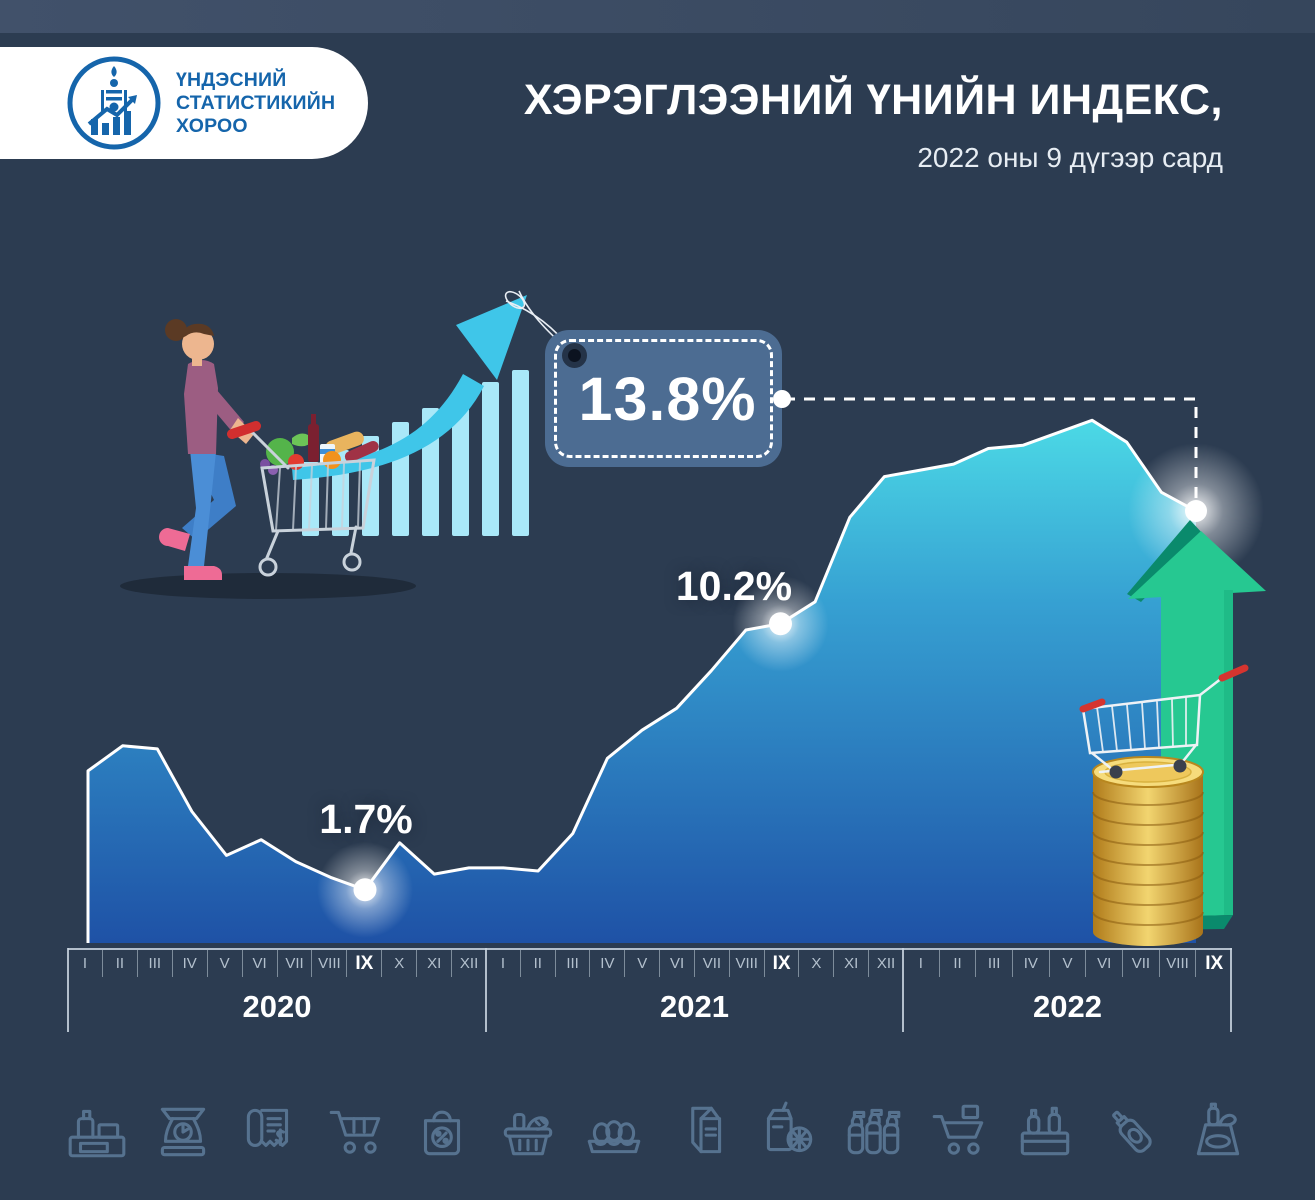 The height and width of the screenshot is (1200, 1315). I want to click on sauce-bottle-icon, so click(1132, 1131).